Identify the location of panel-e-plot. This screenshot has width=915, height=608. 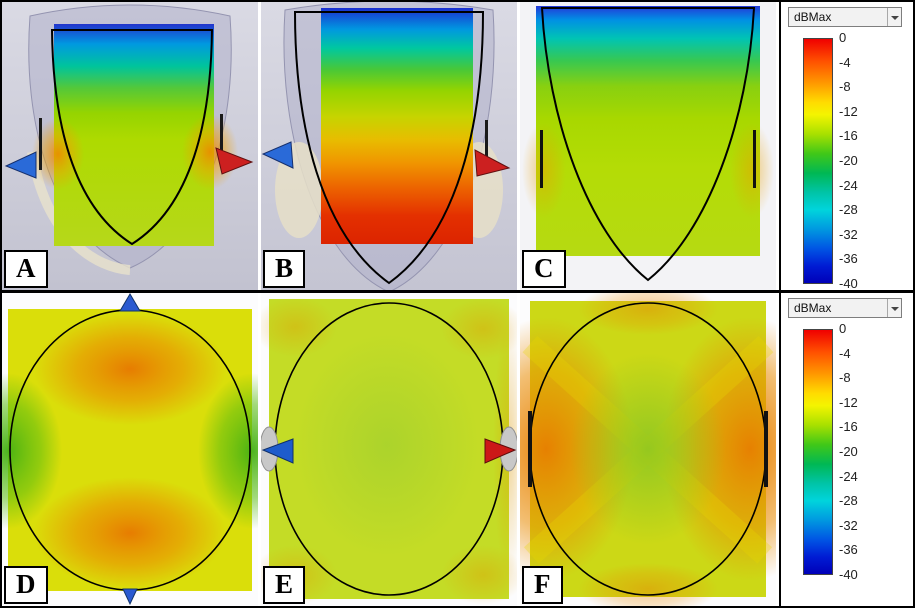
(389, 449).